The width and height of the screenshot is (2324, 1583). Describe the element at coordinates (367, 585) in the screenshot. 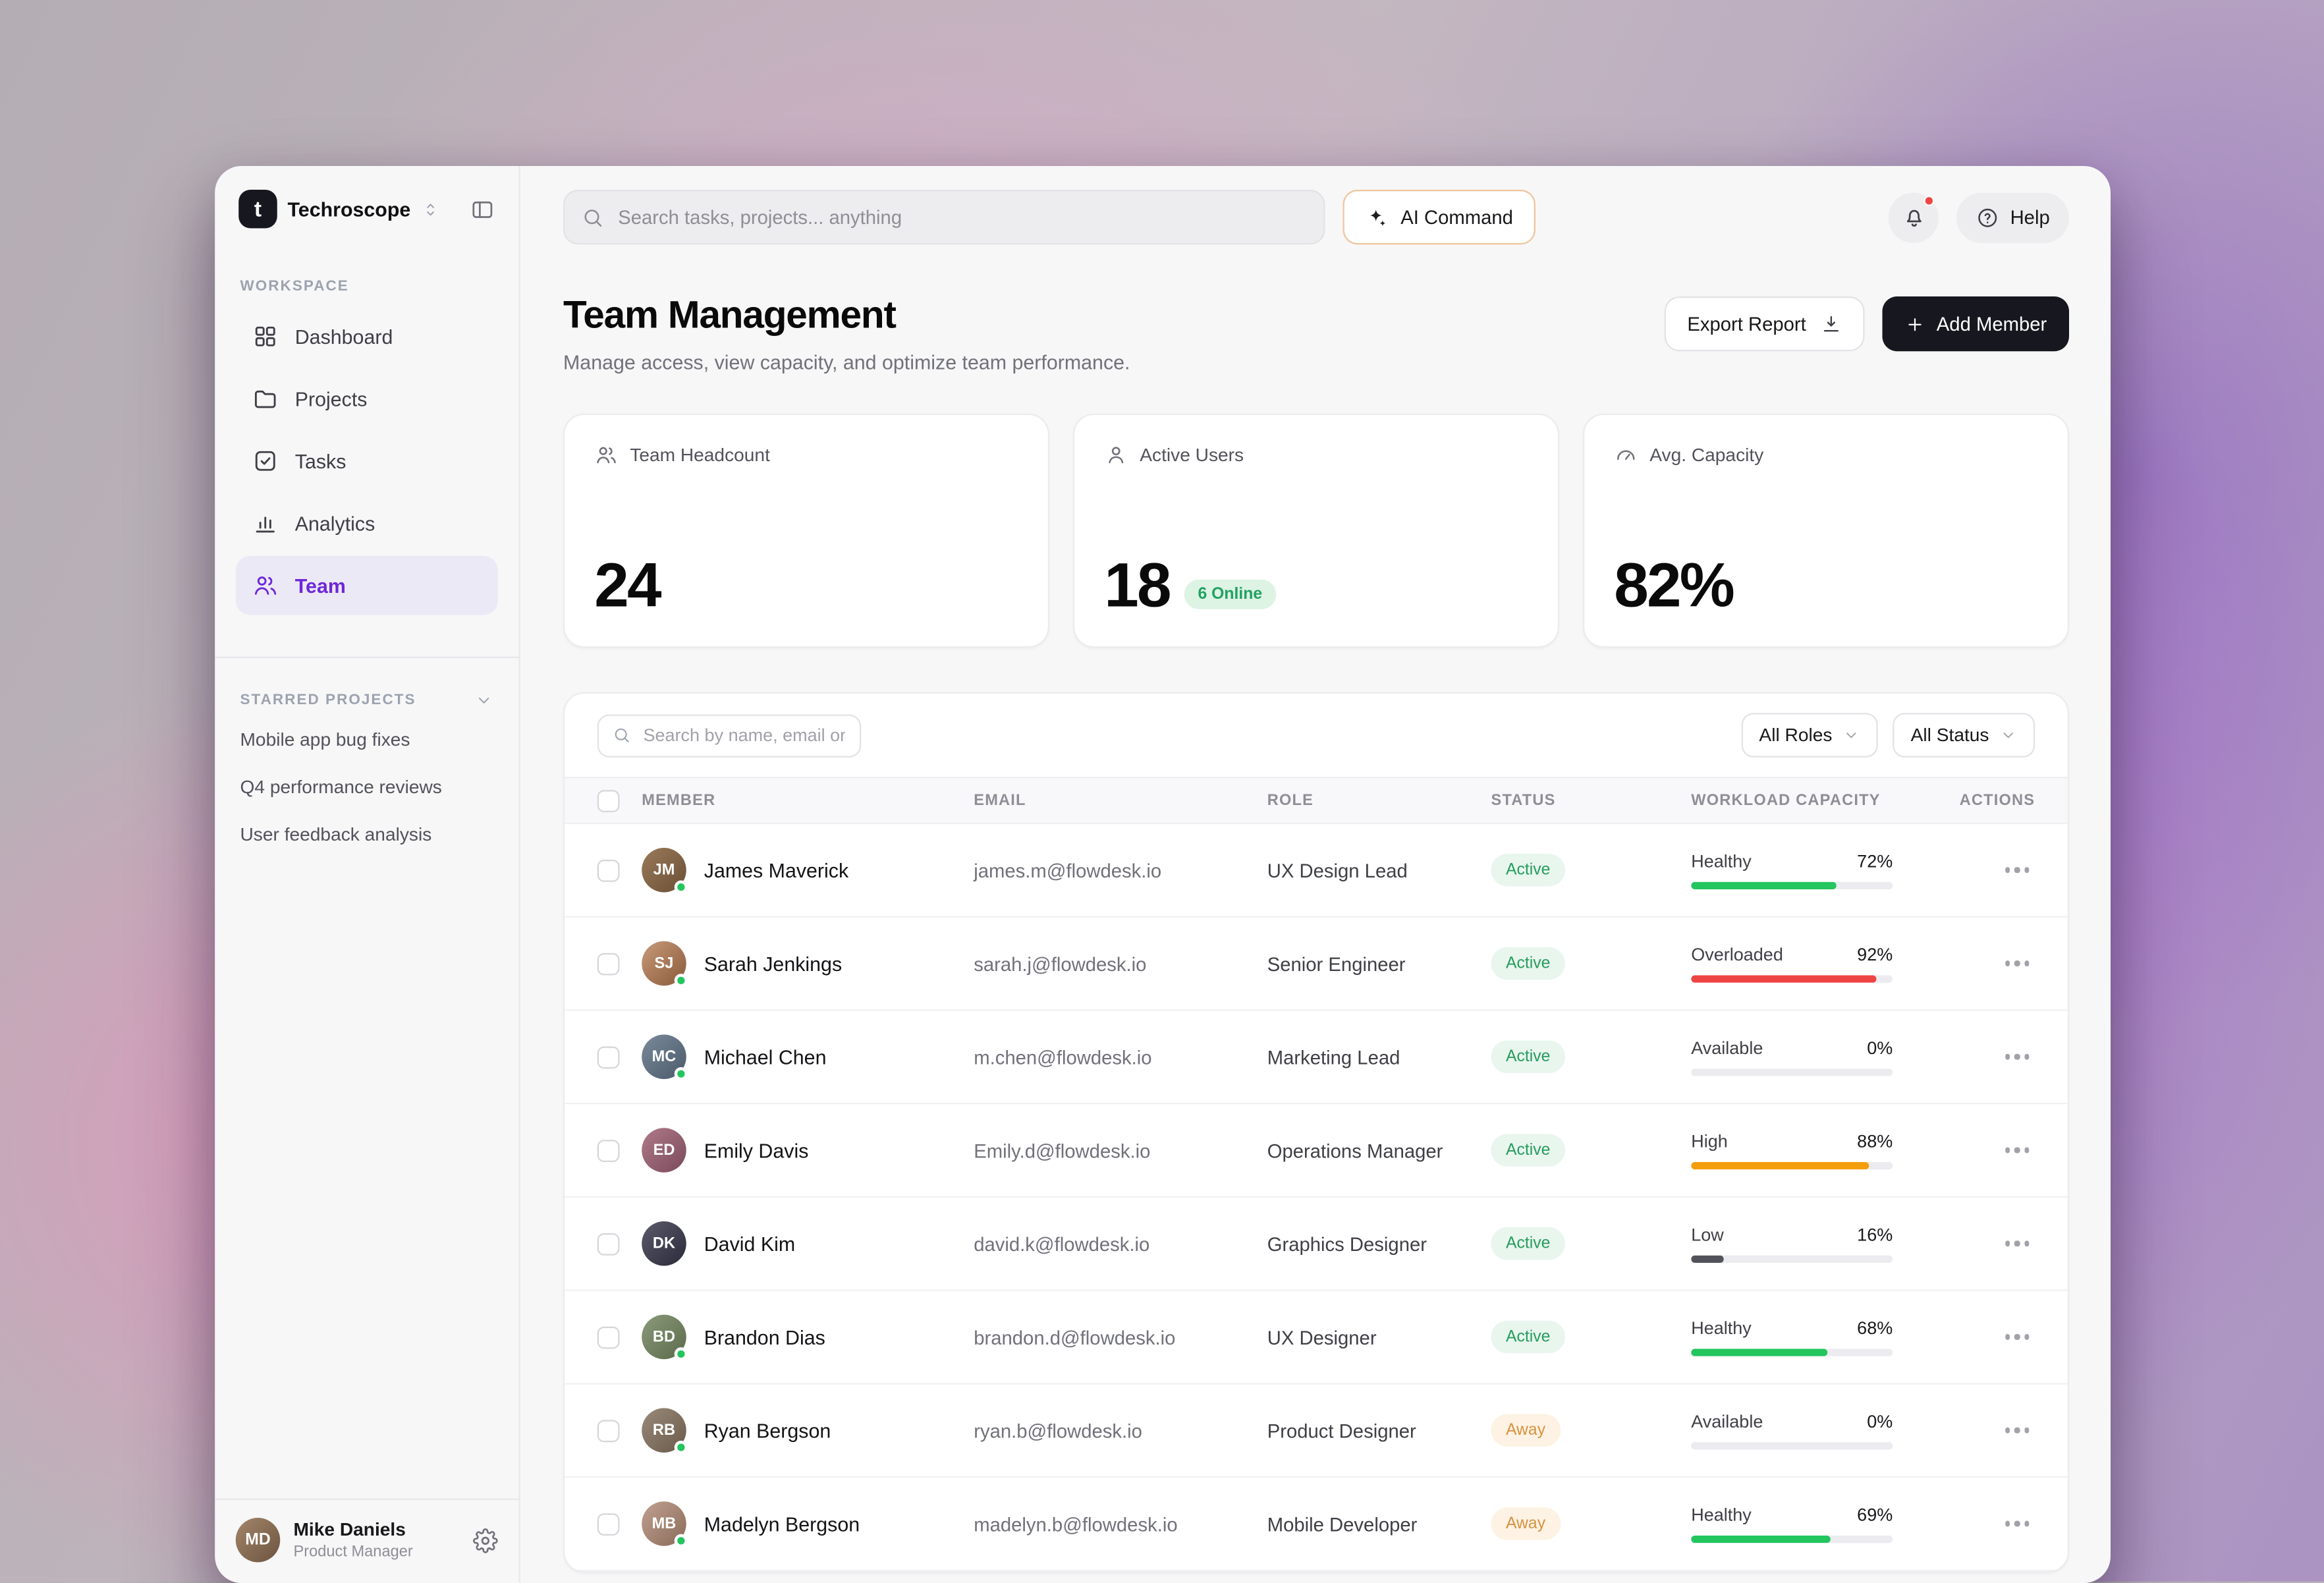

I see `sidebar-item-team: Team` at that location.